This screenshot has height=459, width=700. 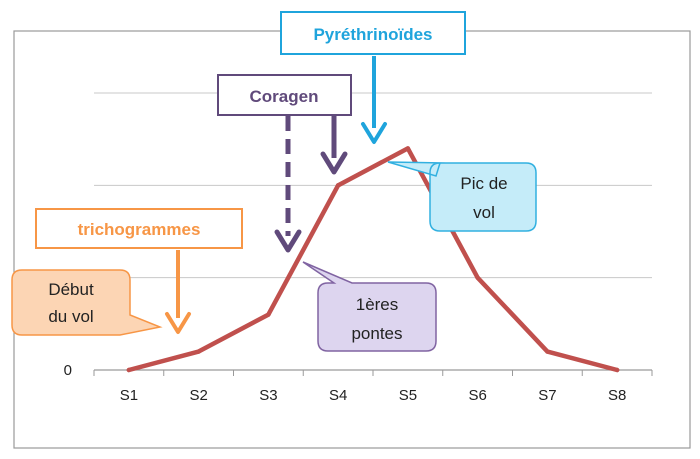 I want to click on trichogrammes-label: trichogrammes, so click(x=139, y=229).